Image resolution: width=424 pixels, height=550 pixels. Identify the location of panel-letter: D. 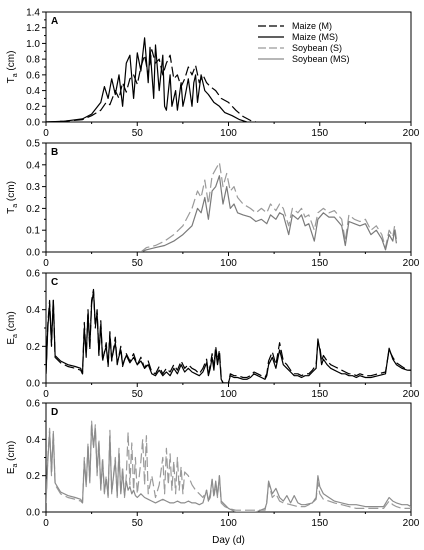
(54, 412).